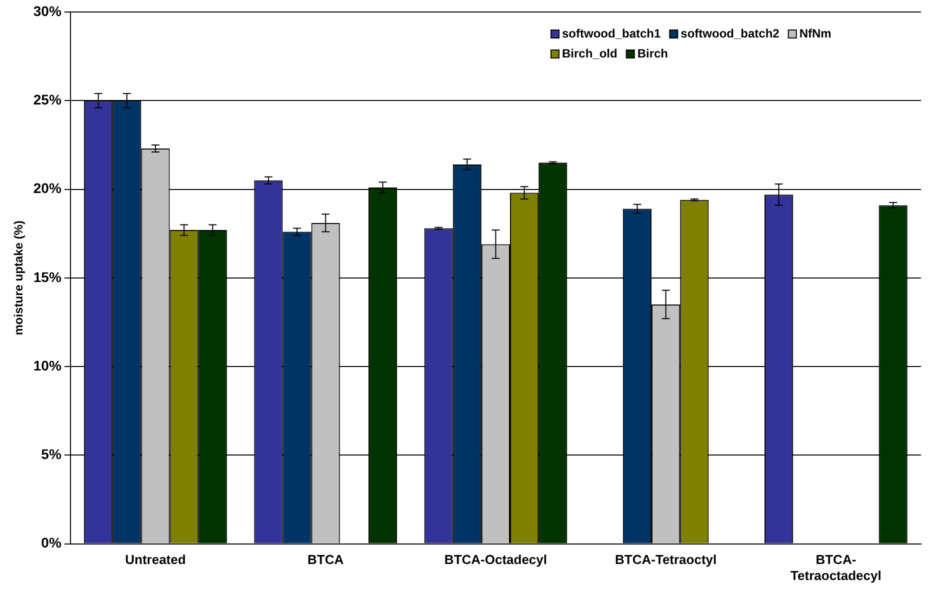 This screenshot has height=591, width=935. What do you see at coordinates (47, 10) in the screenshot?
I see `y-tick-label: 30%` at bounding box center [47, 10].